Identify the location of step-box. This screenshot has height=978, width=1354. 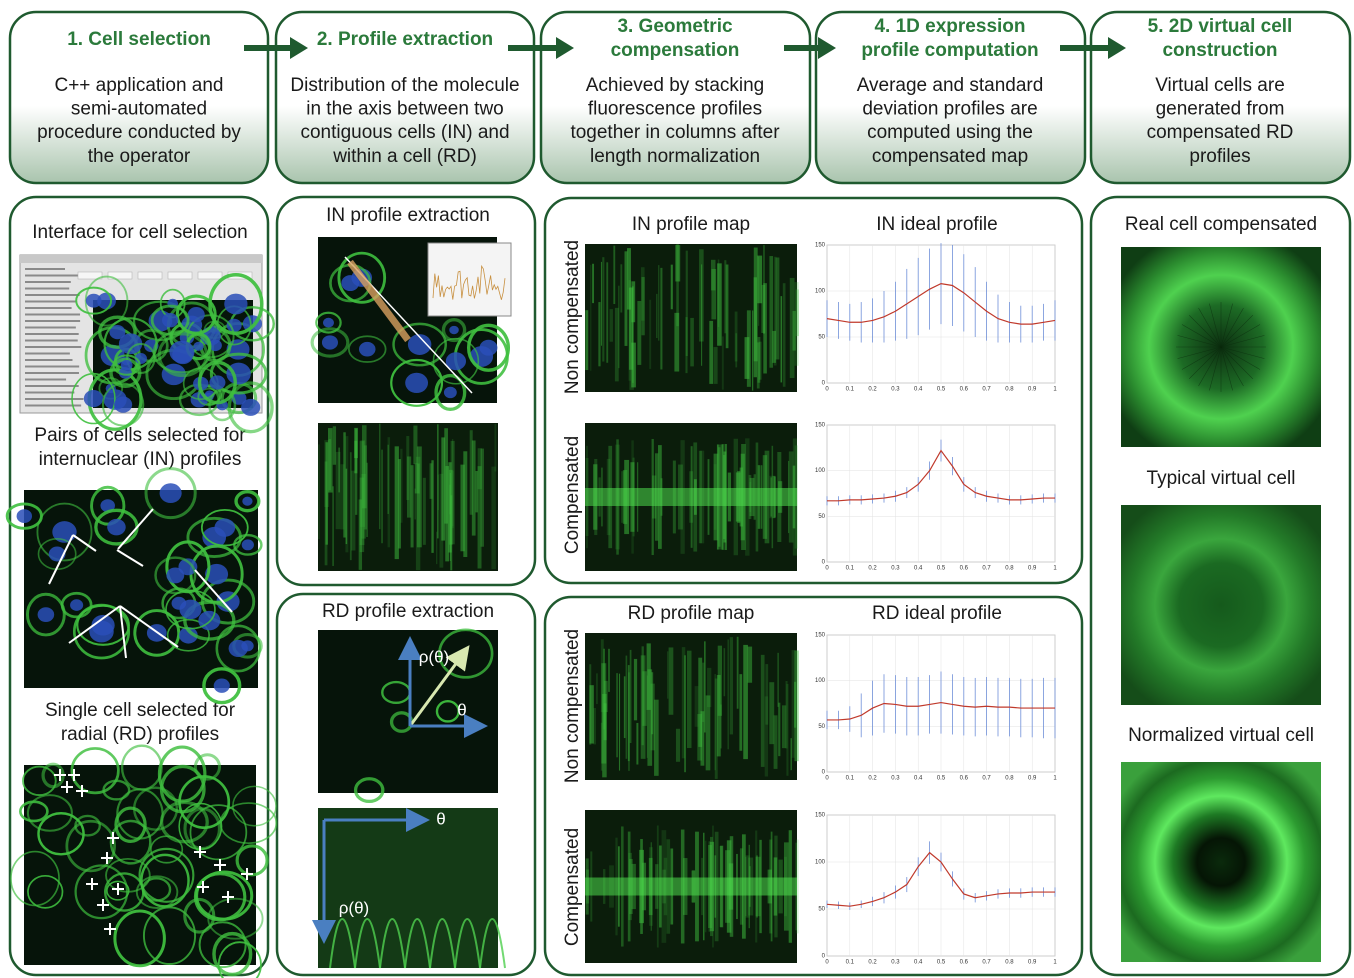
(950, 97).